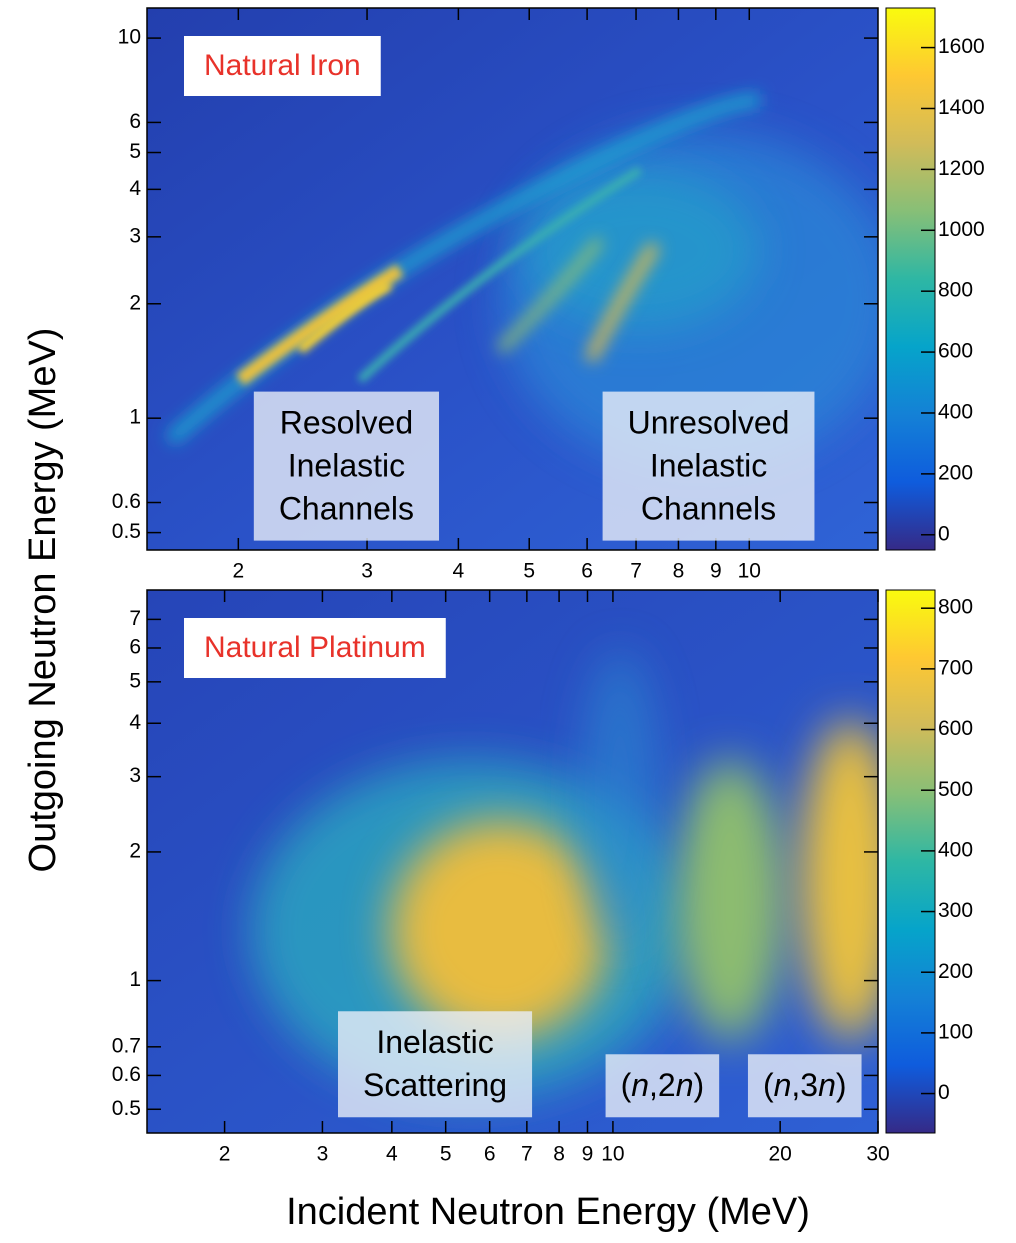 The height and width of the screenshot is (1243, 1016). Describe the element at coordinates (809, 1085) in the screenshot. I see `annotation-char: 3` at that location.